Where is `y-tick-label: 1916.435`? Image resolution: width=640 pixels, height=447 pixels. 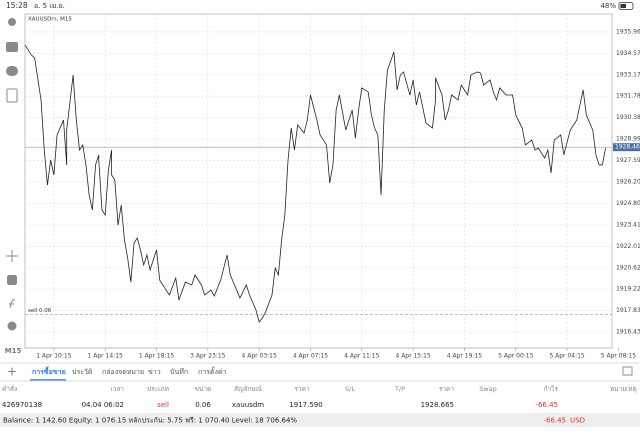
y-tick-label: 1916.435 is located at coordinates (628, 332).